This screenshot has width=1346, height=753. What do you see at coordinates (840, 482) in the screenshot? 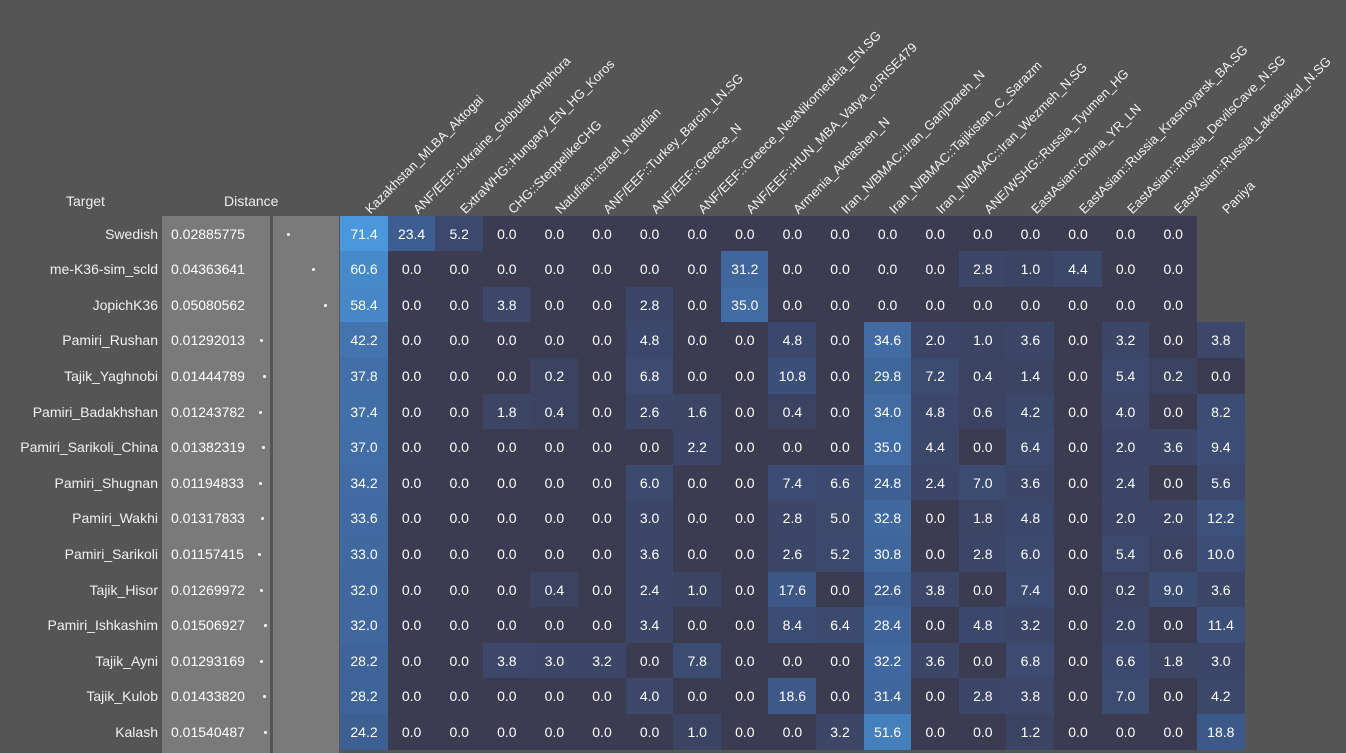
I see `heatmap-cell: 6.6` at bounding box center [840, 482].